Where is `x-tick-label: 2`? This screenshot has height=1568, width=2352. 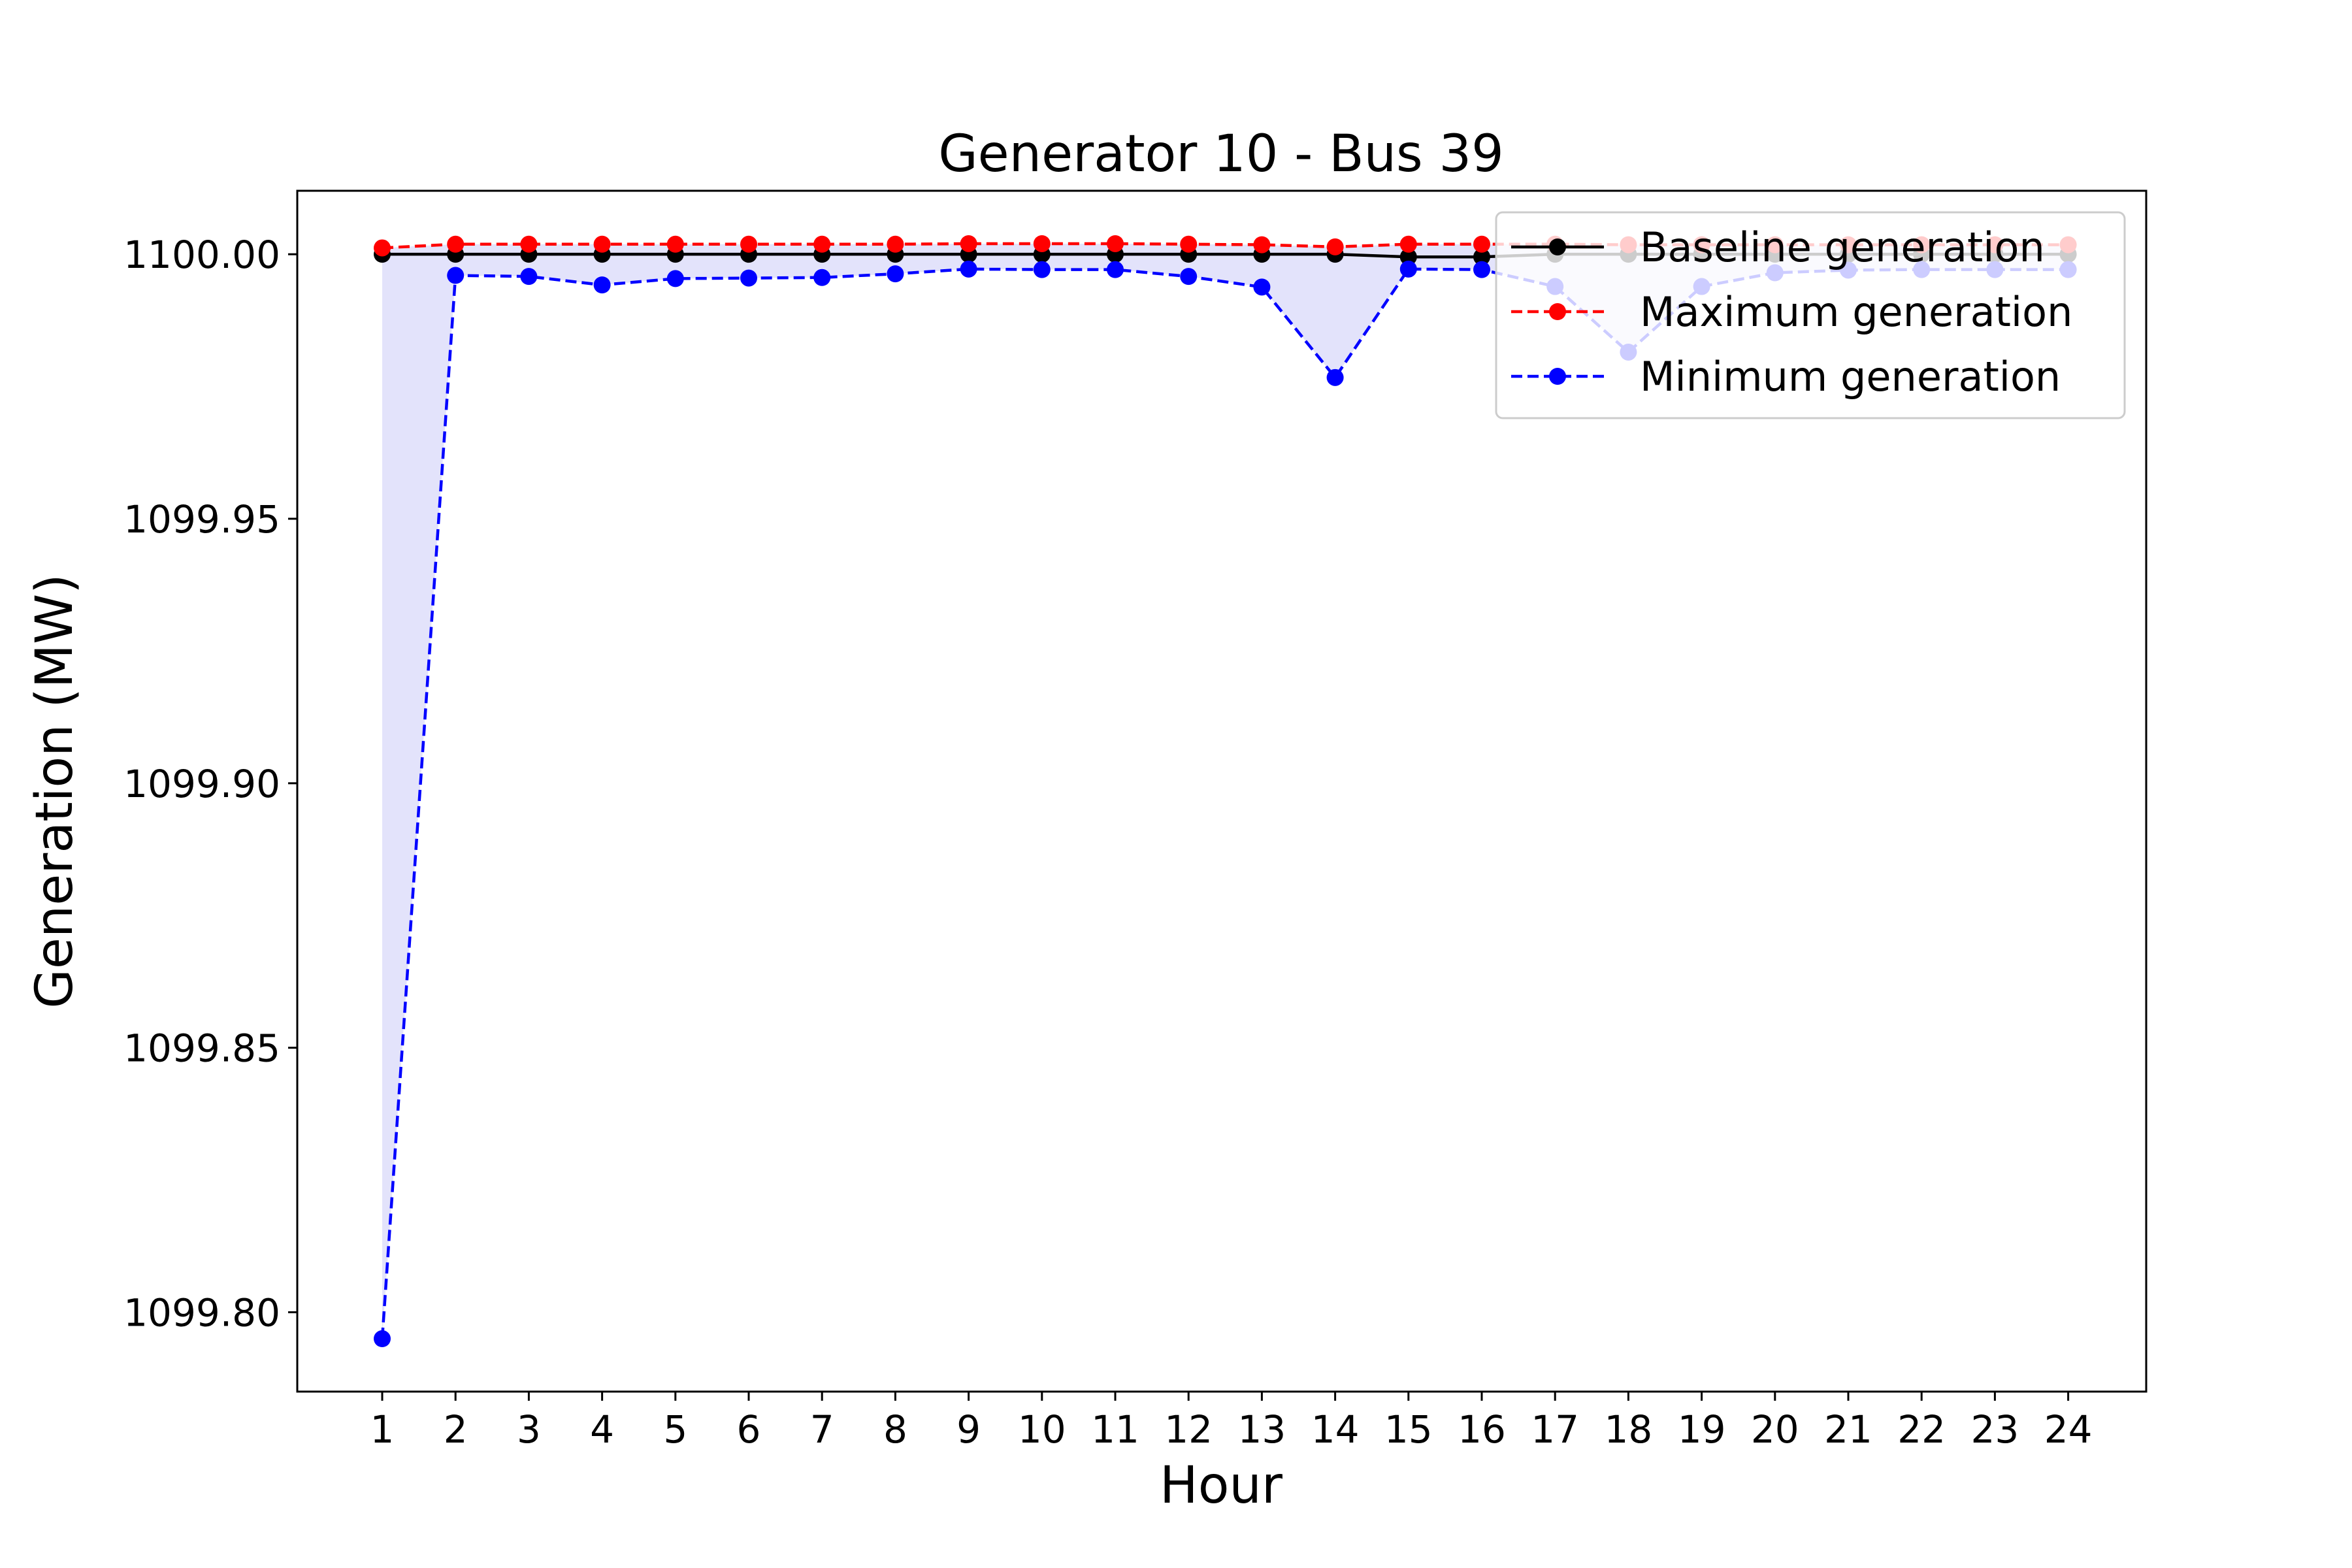
x-tick-label: 2 is located at coordinates (456, 1429).